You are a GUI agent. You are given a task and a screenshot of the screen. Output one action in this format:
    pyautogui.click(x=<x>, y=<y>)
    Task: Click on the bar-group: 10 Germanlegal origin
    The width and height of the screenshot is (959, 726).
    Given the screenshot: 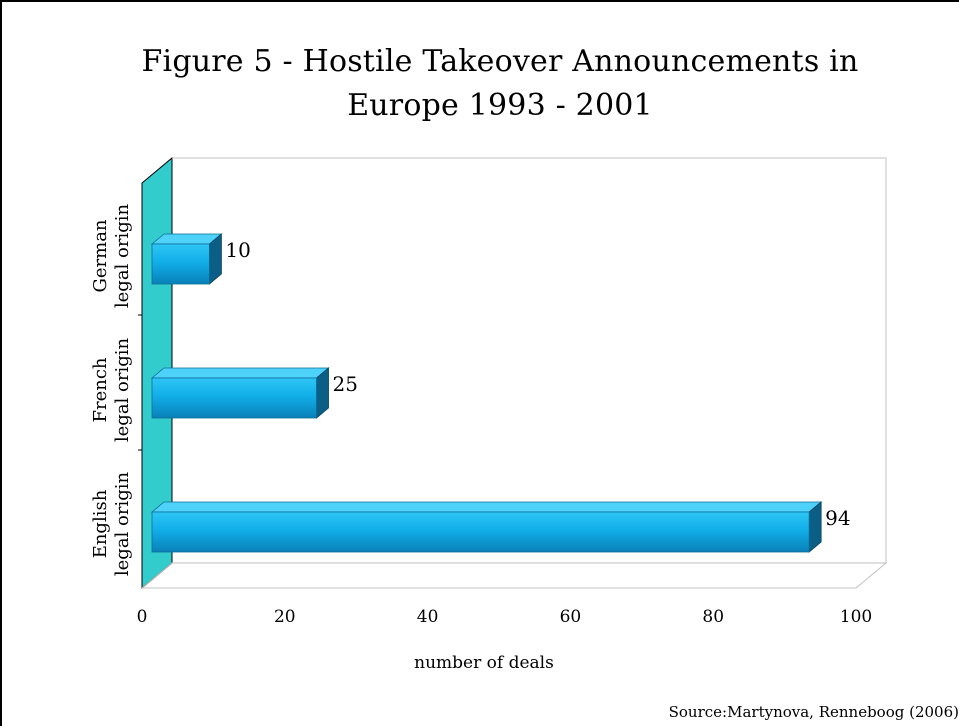 What is the action you would take?
    pyautogui.click(x=170, y=255)
    